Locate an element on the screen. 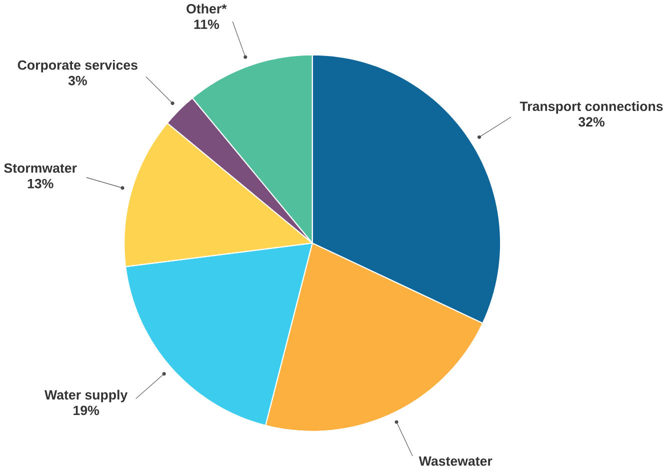 The width and height of the screenshot is (667, 470). slice-label: Water supply is located at coordinates (86, 396).